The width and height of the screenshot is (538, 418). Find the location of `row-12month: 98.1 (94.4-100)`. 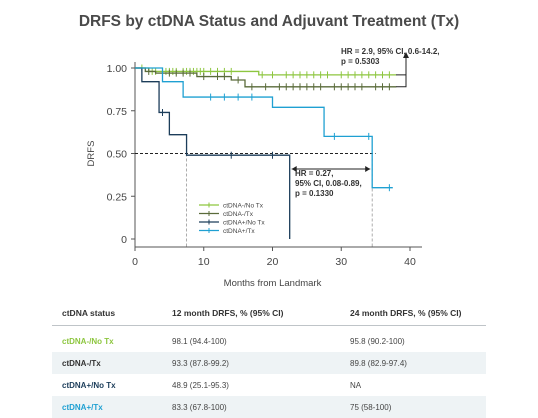

row-12month: 98.1 (94.4-100) is located at coordinates (251, 341).